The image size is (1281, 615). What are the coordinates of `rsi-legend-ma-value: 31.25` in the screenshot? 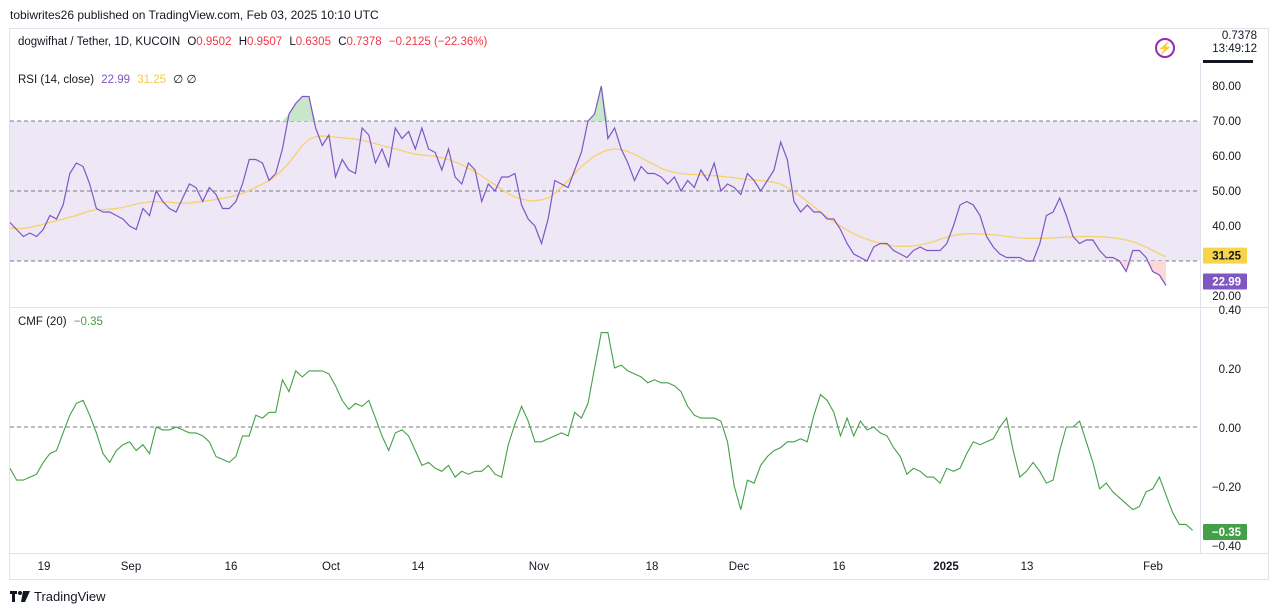 It's located at (152, 80).